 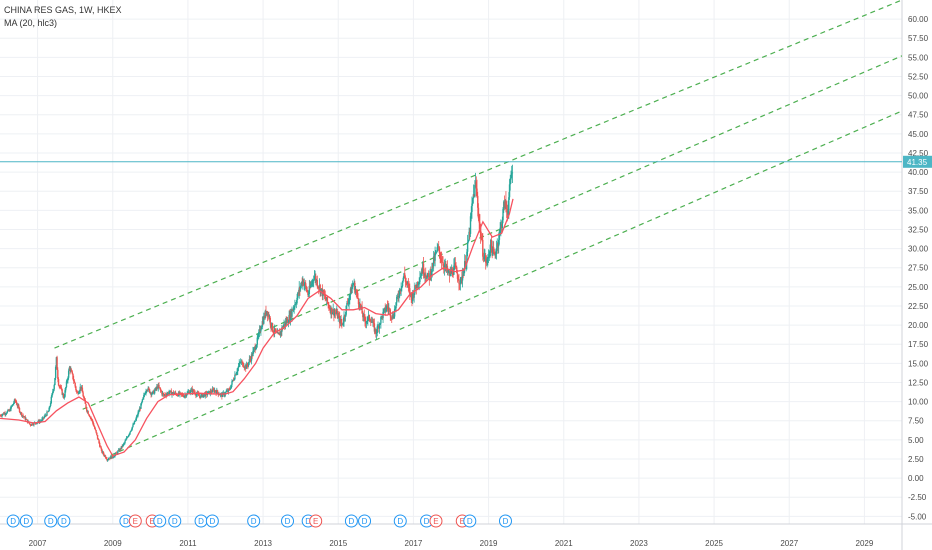 I want to click on chart-legend: CHINA RES GAS, 1W, HKEX MA (20, hlc3), so click(x=63, y=17).